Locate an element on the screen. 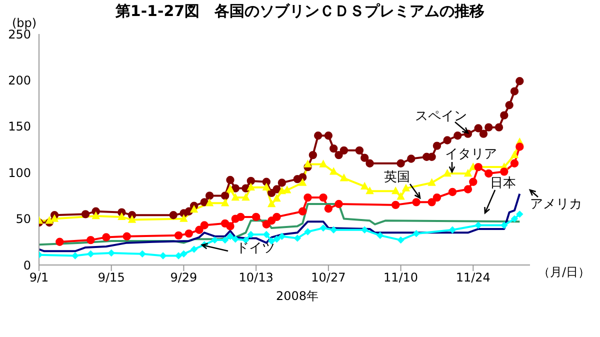  series-label: 英国 is located at coordinates (397, 177).